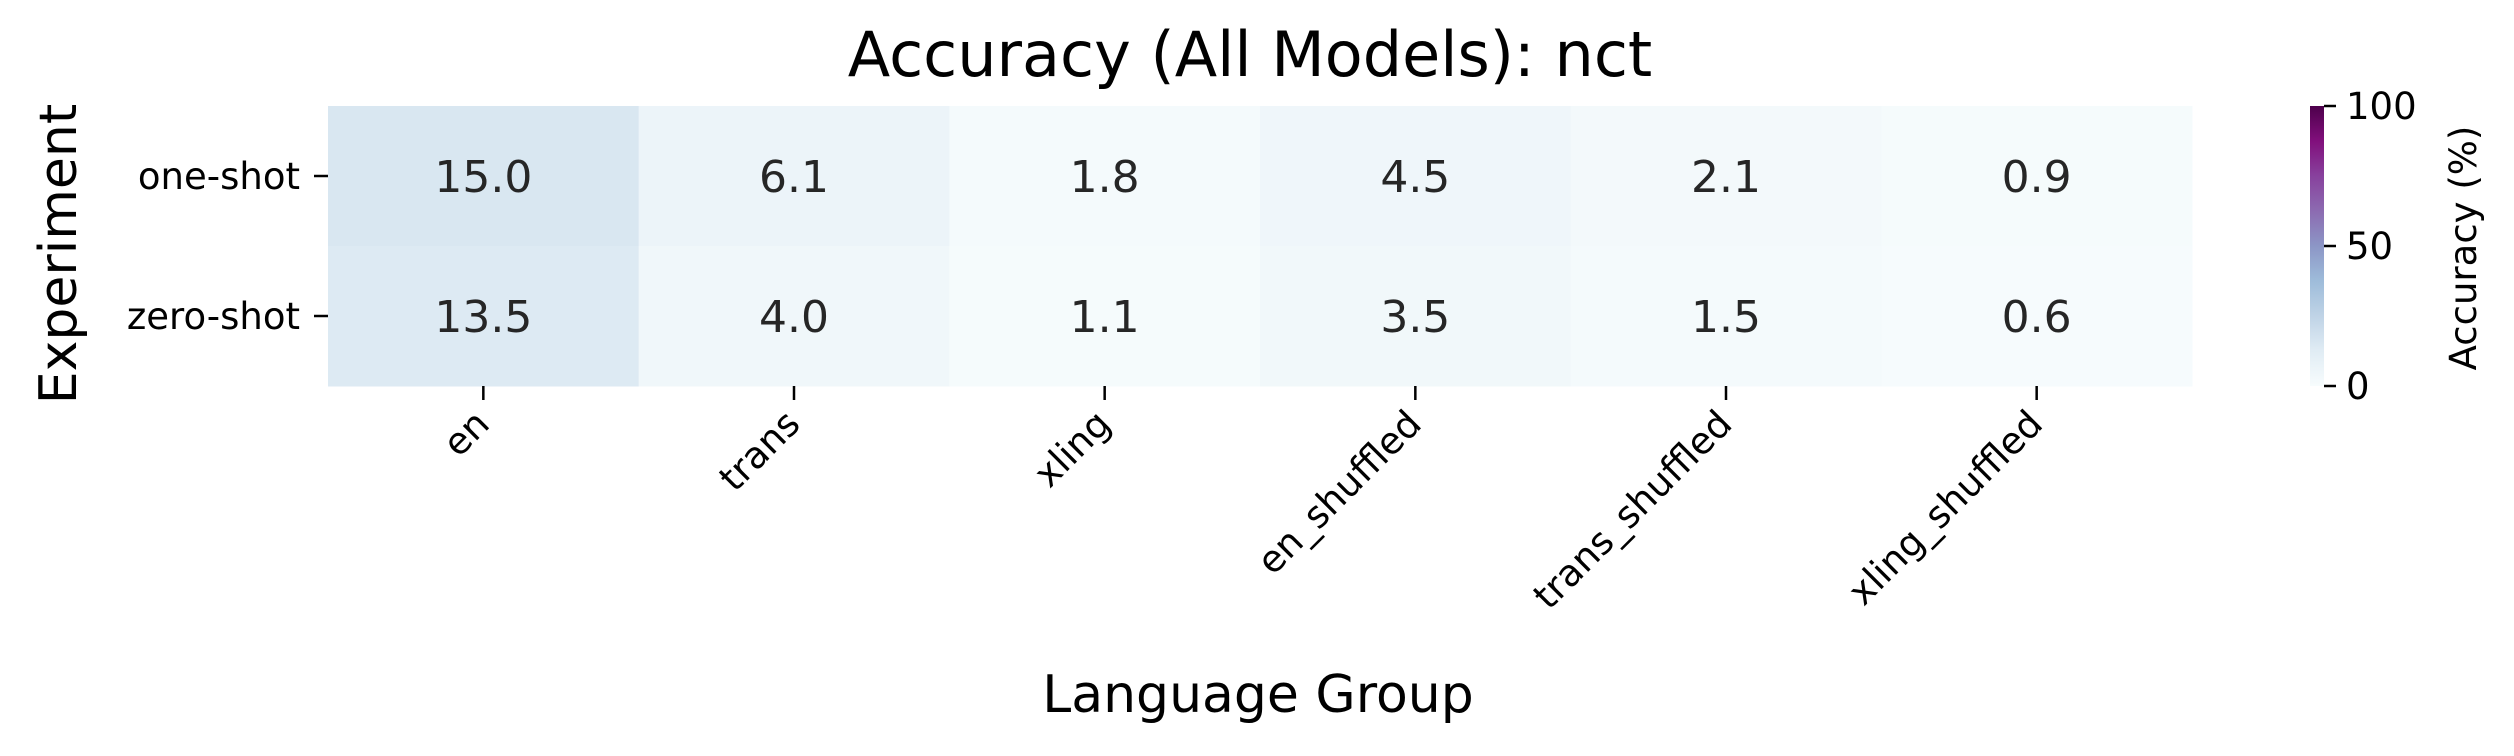  Describe the element at coordinates (227, 246) in the screenshot. I see `y-axis-ticks: one-shot zero-shot` at that location.